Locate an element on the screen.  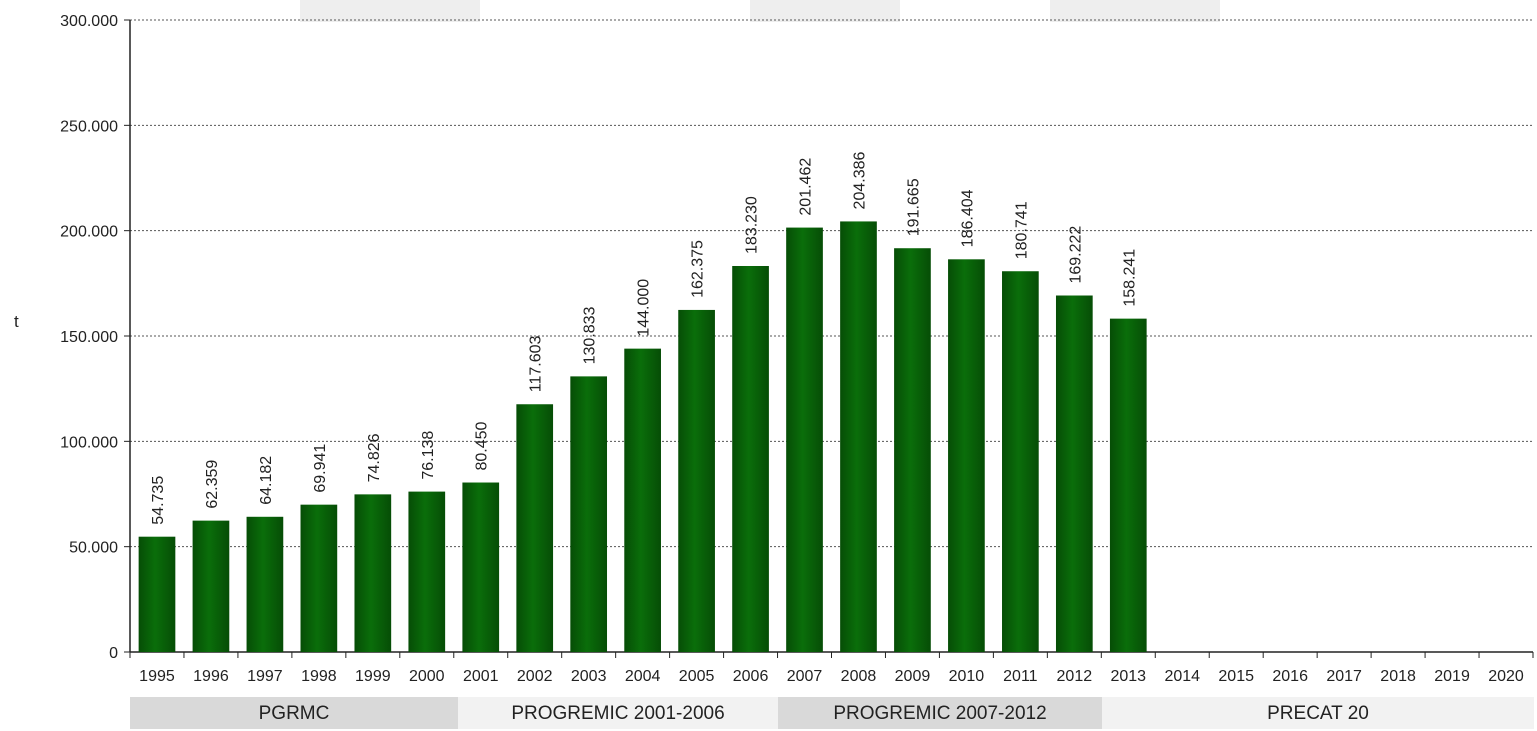
x-tick-label: 2014 is located at coordinates (1182, 676).